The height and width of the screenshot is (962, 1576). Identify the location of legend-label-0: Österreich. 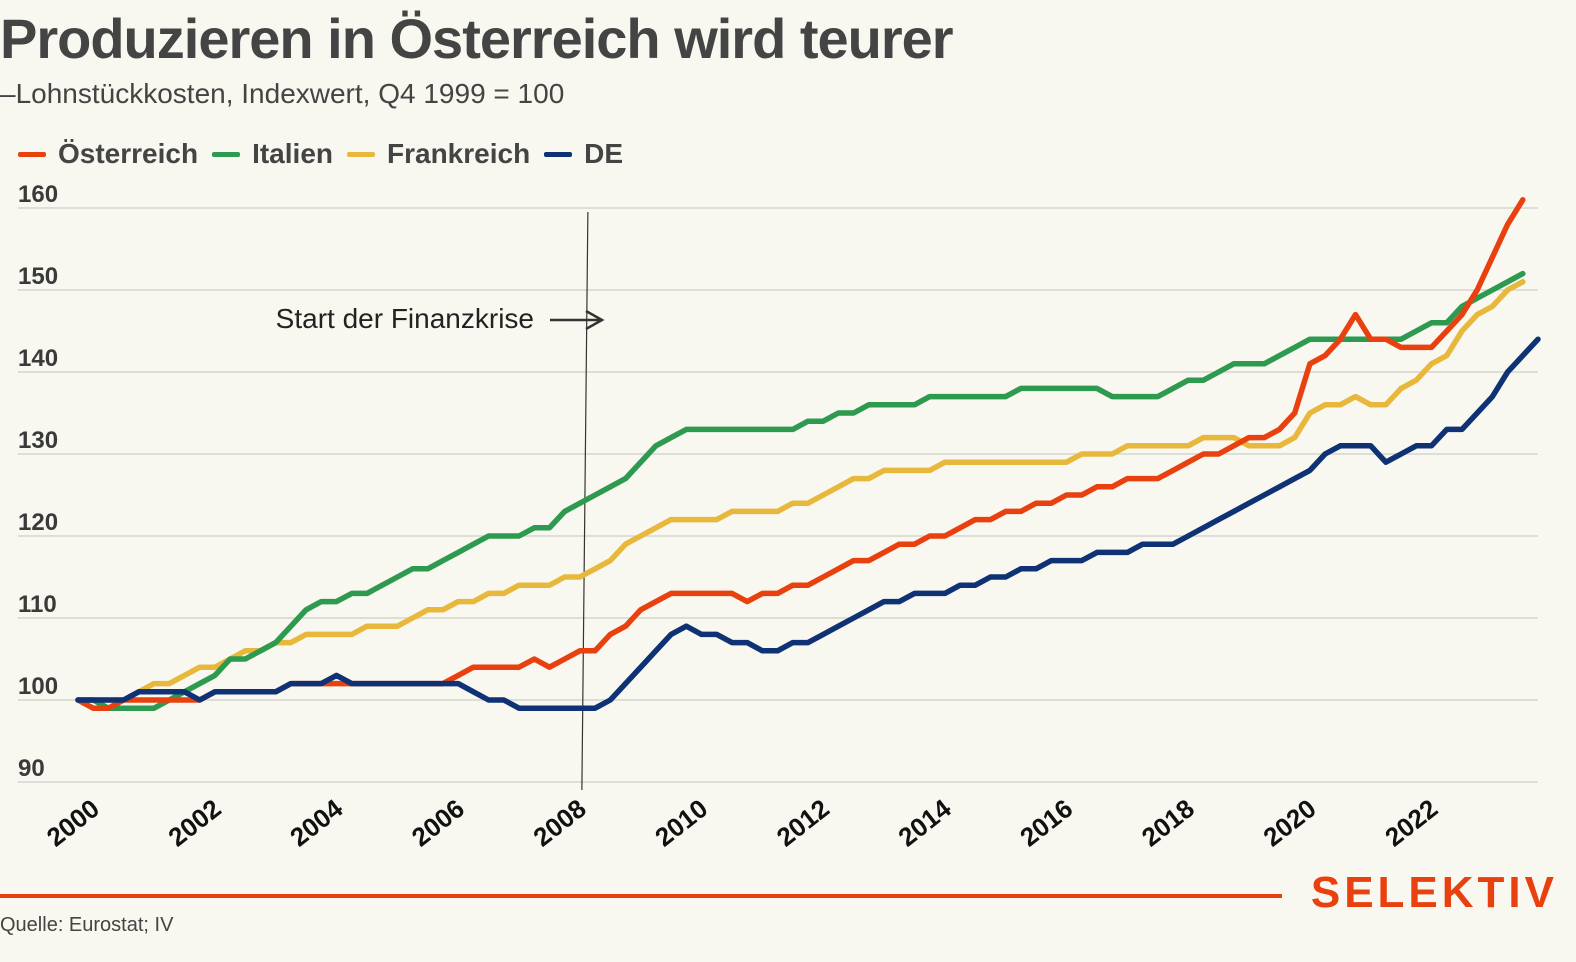
(128, 153).